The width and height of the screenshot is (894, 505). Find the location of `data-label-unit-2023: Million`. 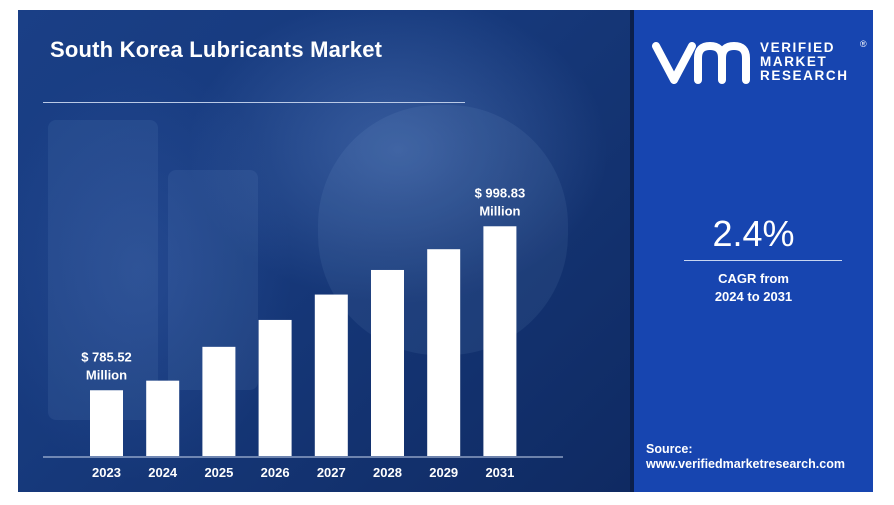

data-label-unit-2023: Million is located at coordinates (106, 374).